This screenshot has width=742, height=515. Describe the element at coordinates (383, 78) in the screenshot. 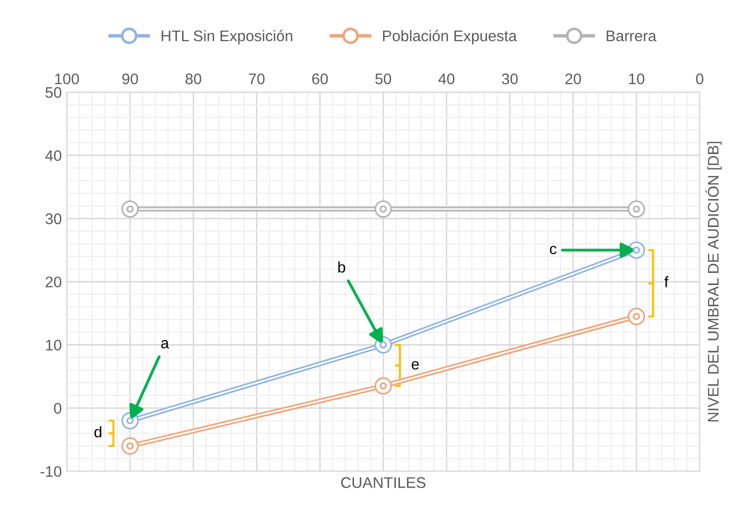

I see `x-tick-label: 50` at that location.